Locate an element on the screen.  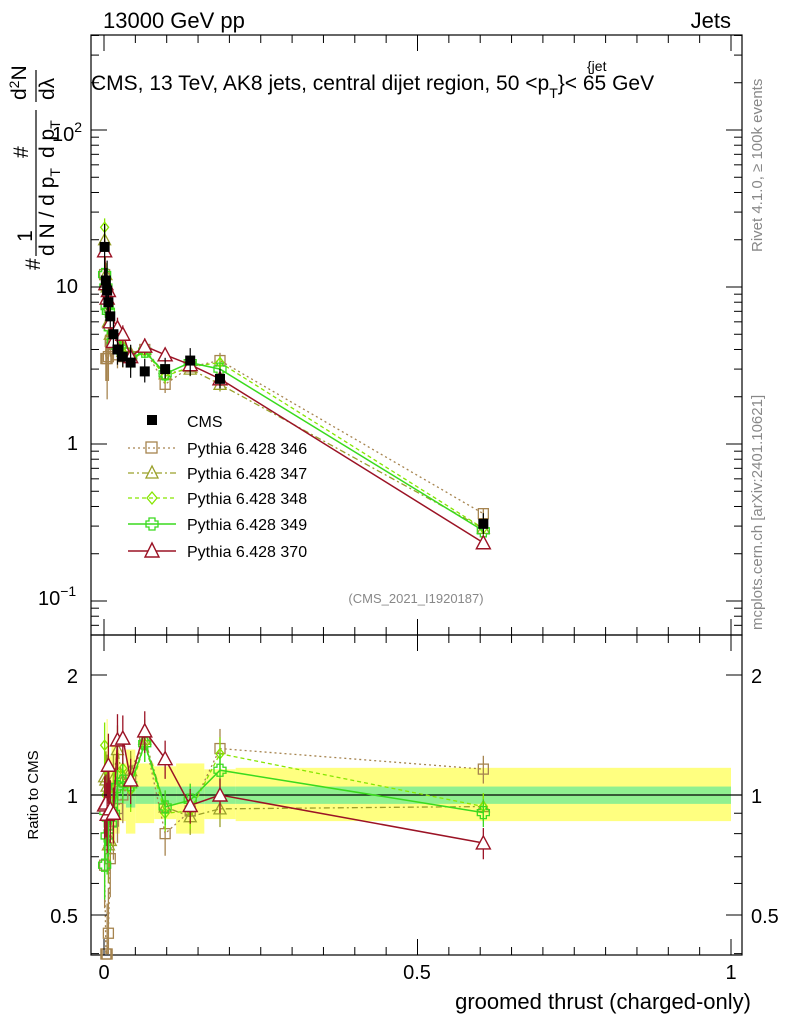
main-tick-label-01: 10⁻¹ is located at coordinates (57, 596).